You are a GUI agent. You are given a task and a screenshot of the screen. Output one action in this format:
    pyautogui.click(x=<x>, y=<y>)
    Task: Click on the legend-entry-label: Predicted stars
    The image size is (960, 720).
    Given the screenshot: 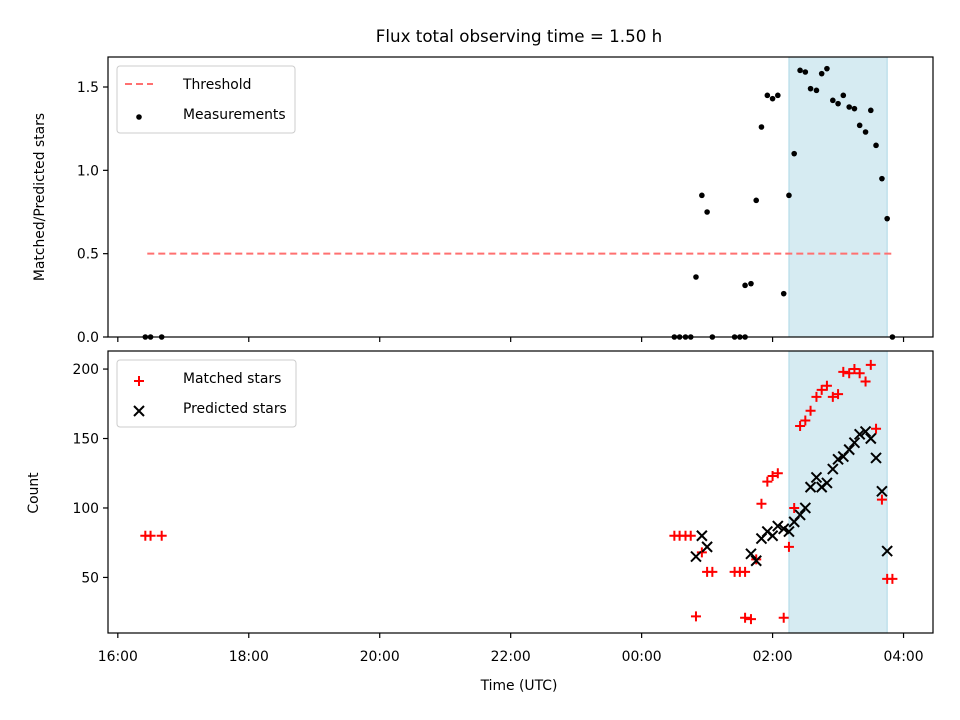 What is the action you would take?
    pyautogui.click(x=235, y=409)
    